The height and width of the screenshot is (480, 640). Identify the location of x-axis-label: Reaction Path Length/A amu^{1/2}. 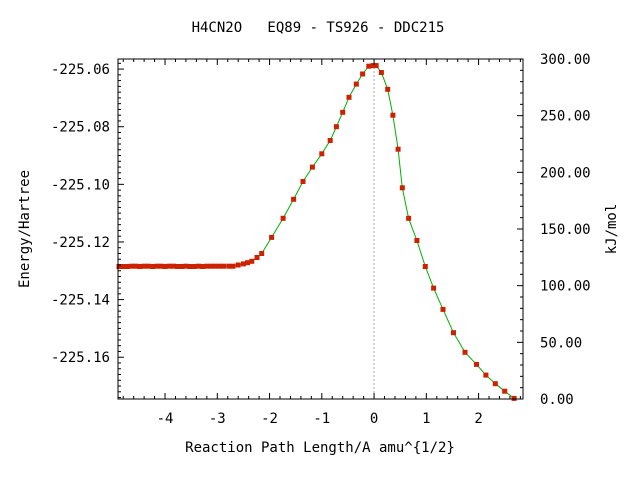
(320, 448).